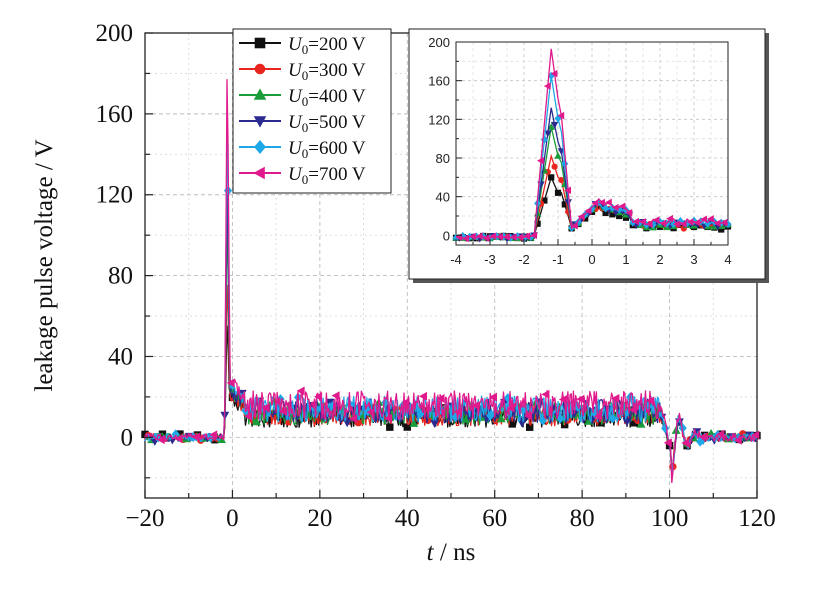 The image size is (815, 600). I want to click on x-tick-label: 100, so click(670, 518).